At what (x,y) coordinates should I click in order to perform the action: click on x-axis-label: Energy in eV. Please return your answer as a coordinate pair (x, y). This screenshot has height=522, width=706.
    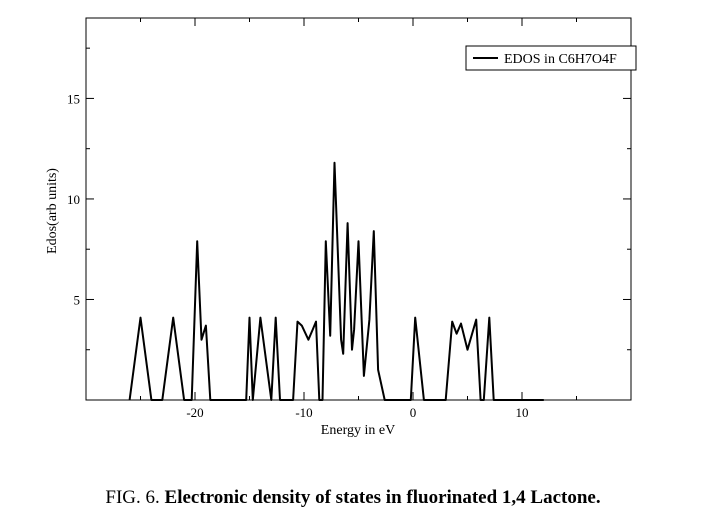
    Looking at the image, I should click on (358, 430).